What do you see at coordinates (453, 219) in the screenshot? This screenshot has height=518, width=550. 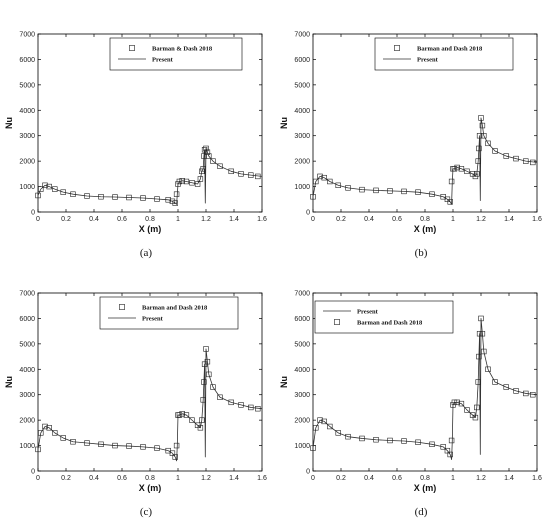 I see `x-tick-label: 1` at bounding box center [453, 219].